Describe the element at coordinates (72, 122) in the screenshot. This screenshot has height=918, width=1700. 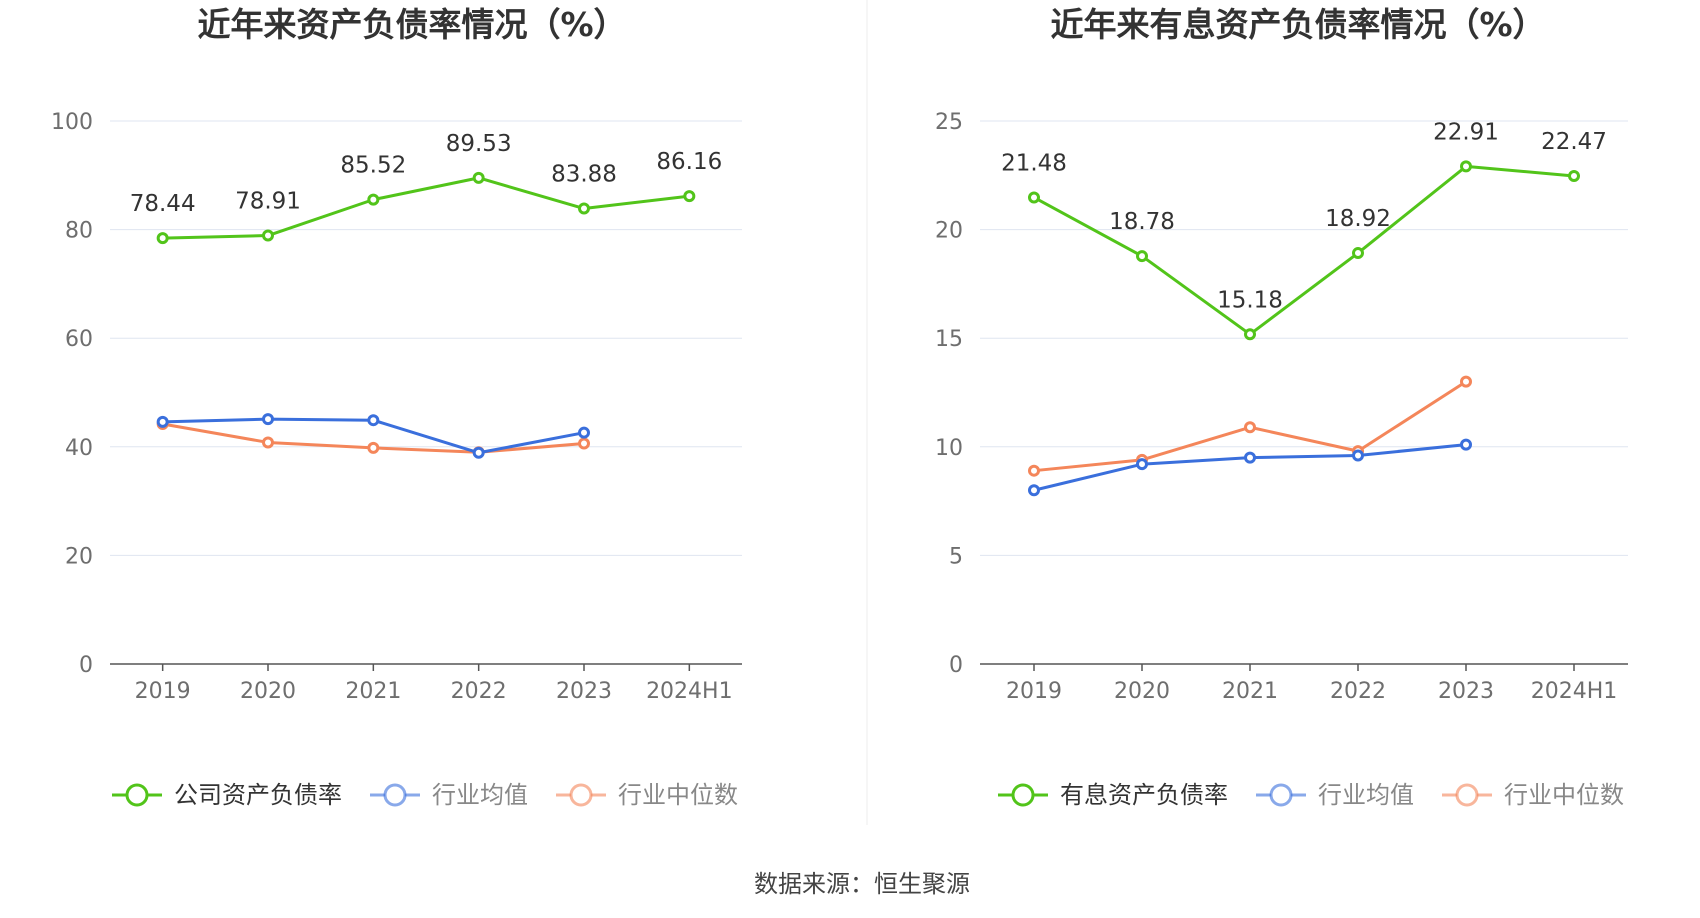
I see `y-tick-label: 100` at that location.